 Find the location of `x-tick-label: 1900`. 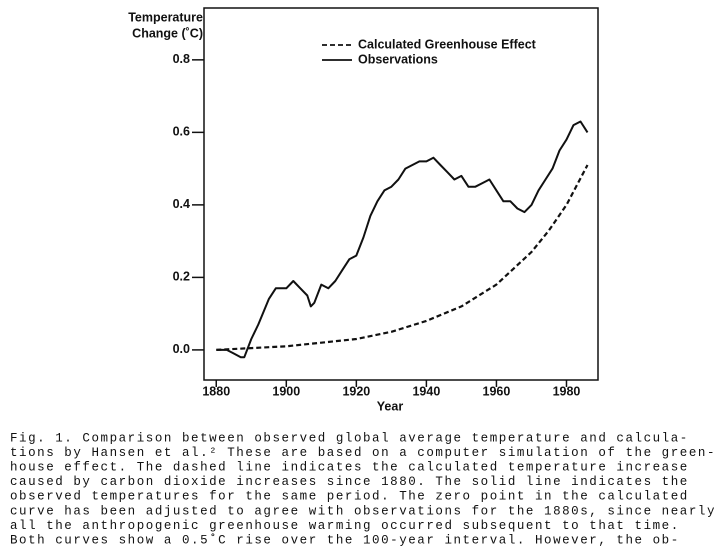

x-tick-label: 1900 is located at coordinates (286, 391).